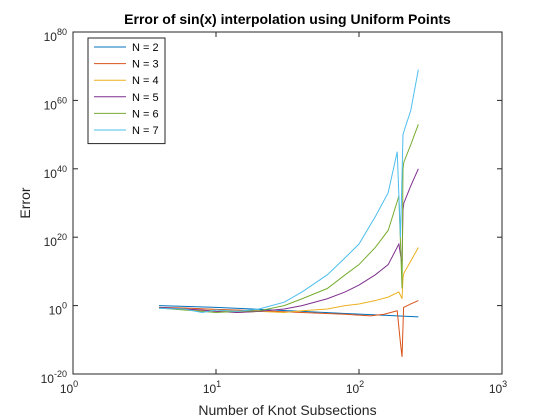 This screenshot has height=420, width=560. Describe the element at coordinates (58, 309) in the screenshot. I see `y-tick-label: 100` at that location.